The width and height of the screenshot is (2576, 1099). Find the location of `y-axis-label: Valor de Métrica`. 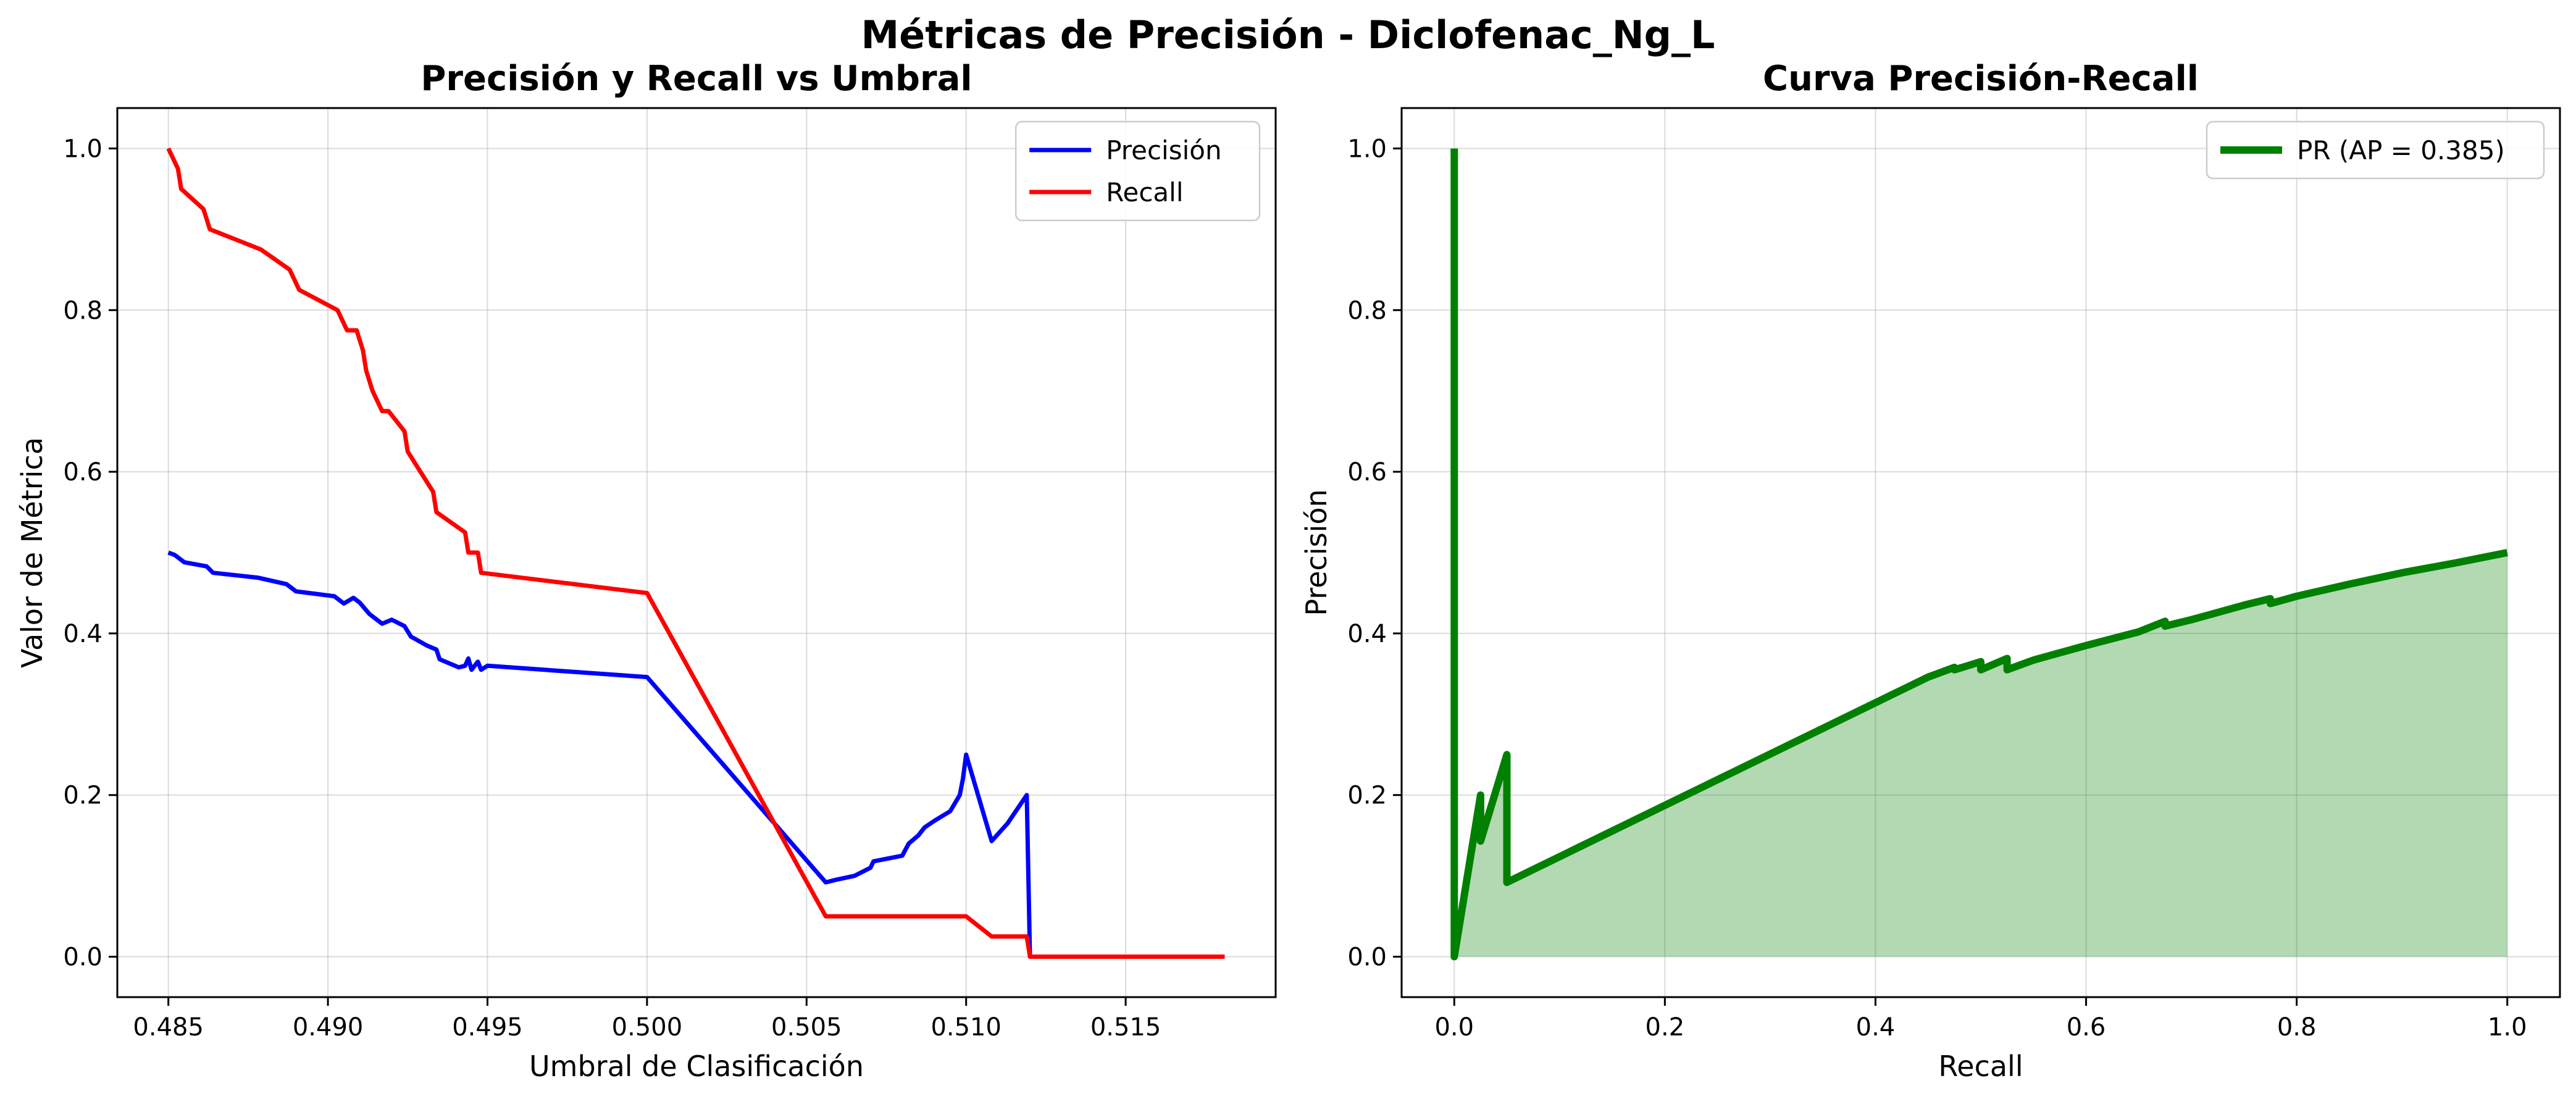

y-axis-label: Valor de Métrica is located at coordinates (32, 552).